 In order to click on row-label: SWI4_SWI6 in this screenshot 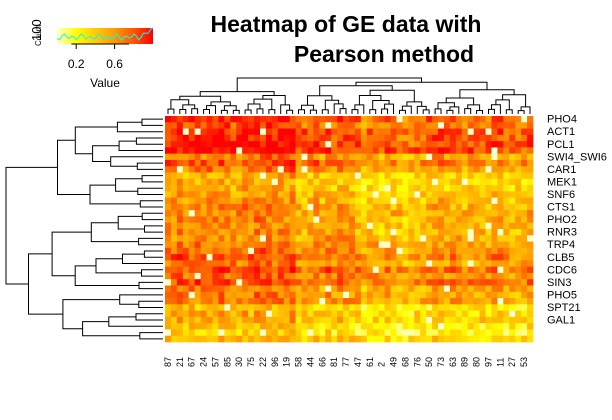, I will do `click(577, 157)`.